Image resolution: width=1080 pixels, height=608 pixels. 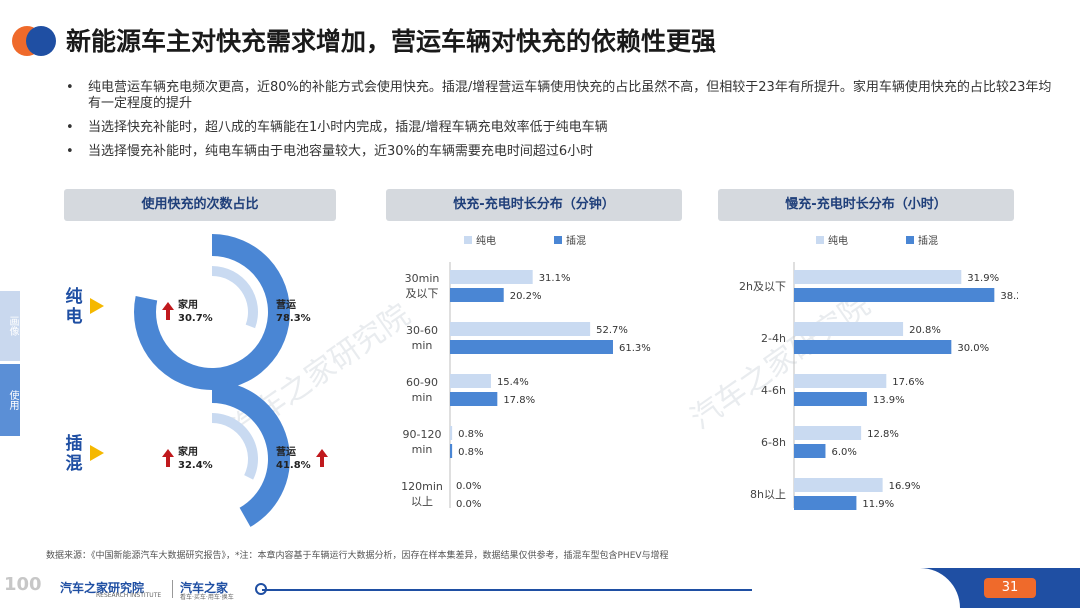 I want to click on category-label: 30-60, so click(x=422, y=330).